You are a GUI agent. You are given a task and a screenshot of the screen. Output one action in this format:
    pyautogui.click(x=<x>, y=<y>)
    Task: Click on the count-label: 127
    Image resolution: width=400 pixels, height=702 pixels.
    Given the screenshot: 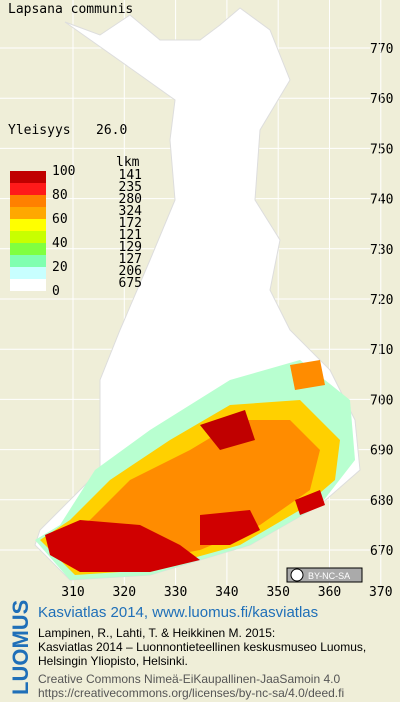 What is the action you would take?
    pyautogui.click(x=130, y=259)
    